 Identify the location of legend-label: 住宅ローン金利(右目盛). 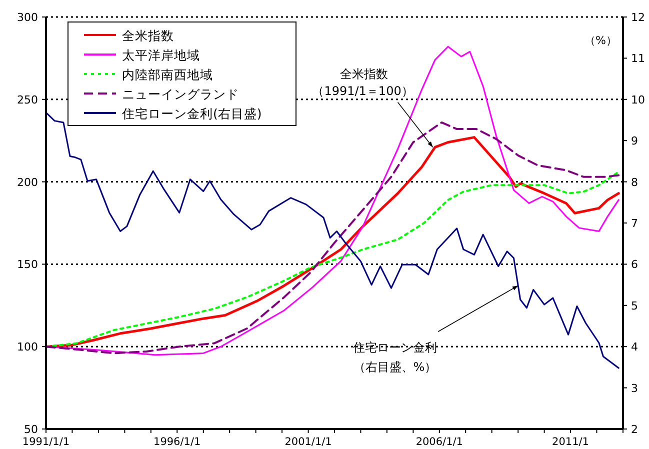
(191, 113).